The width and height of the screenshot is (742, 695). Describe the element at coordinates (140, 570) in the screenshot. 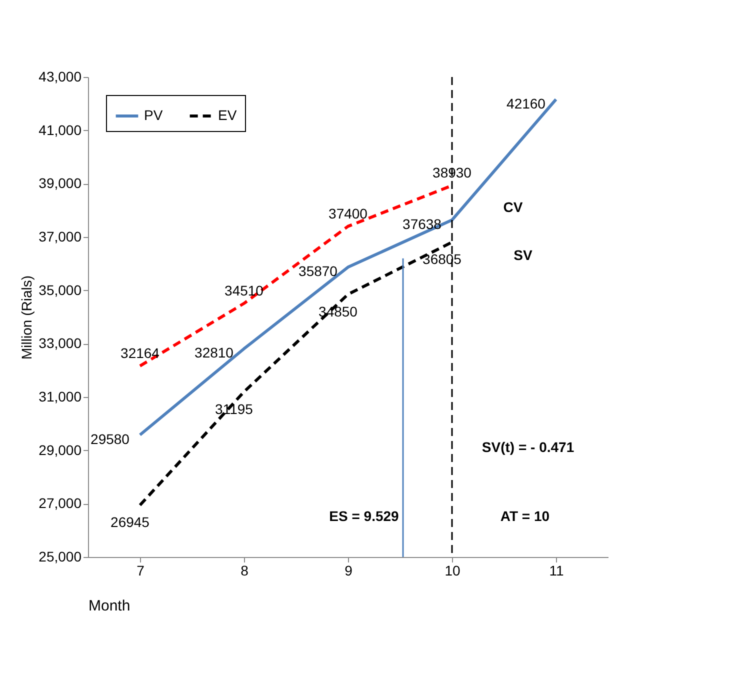

I see `x-tick-label: 7` at that location.